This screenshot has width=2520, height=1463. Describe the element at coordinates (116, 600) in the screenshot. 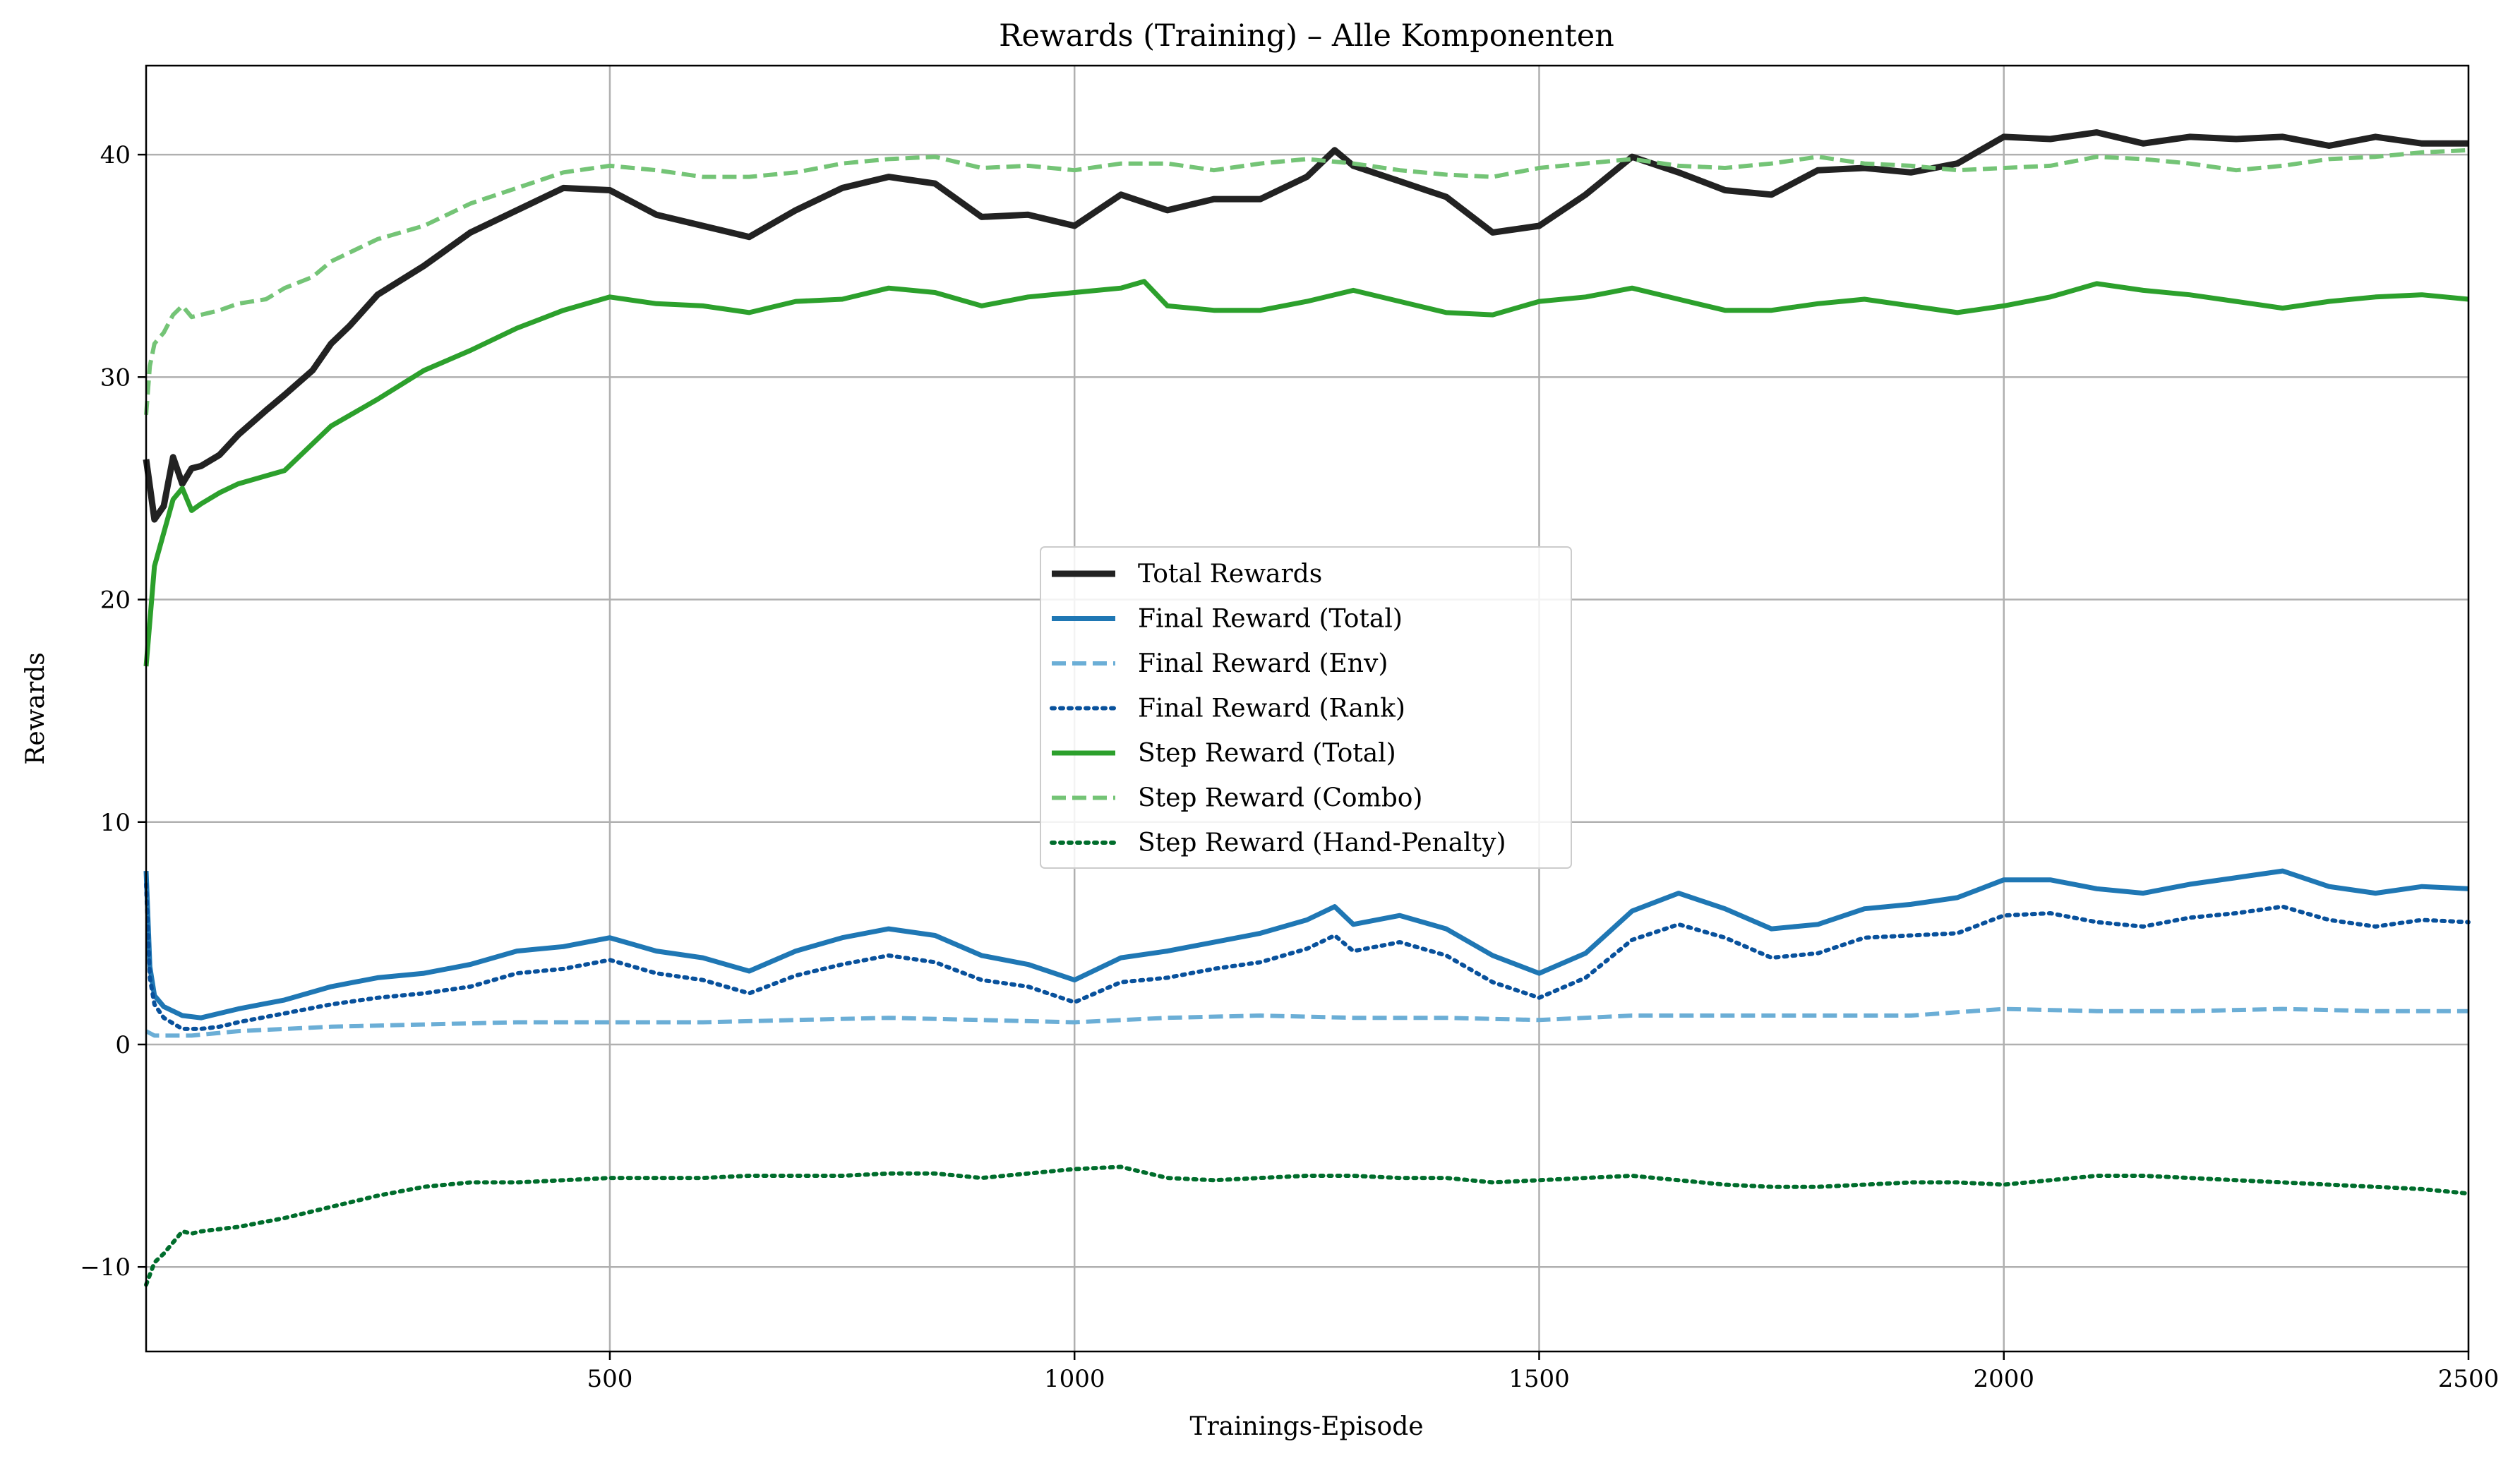

I see `y-tick-label: 20` at that location.